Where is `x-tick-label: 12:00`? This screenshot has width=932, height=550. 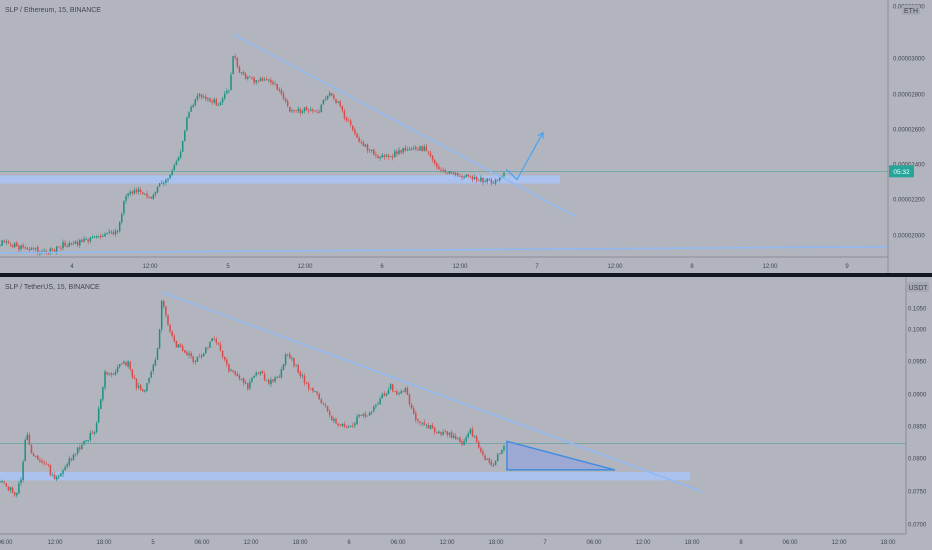
x-tick-label: 12:00 is located at coordinates (643, 543).